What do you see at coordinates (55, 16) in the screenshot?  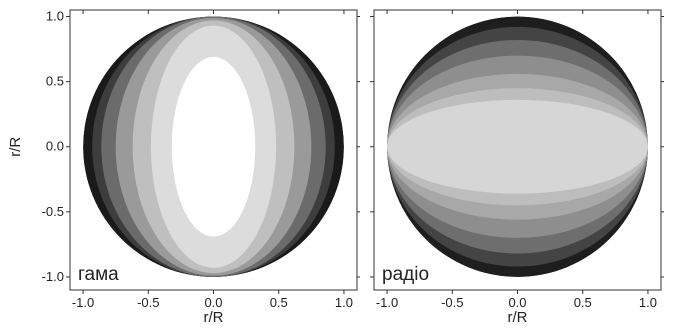 I see `y-tick-label: 1.0` at bounding box center [55, 16].